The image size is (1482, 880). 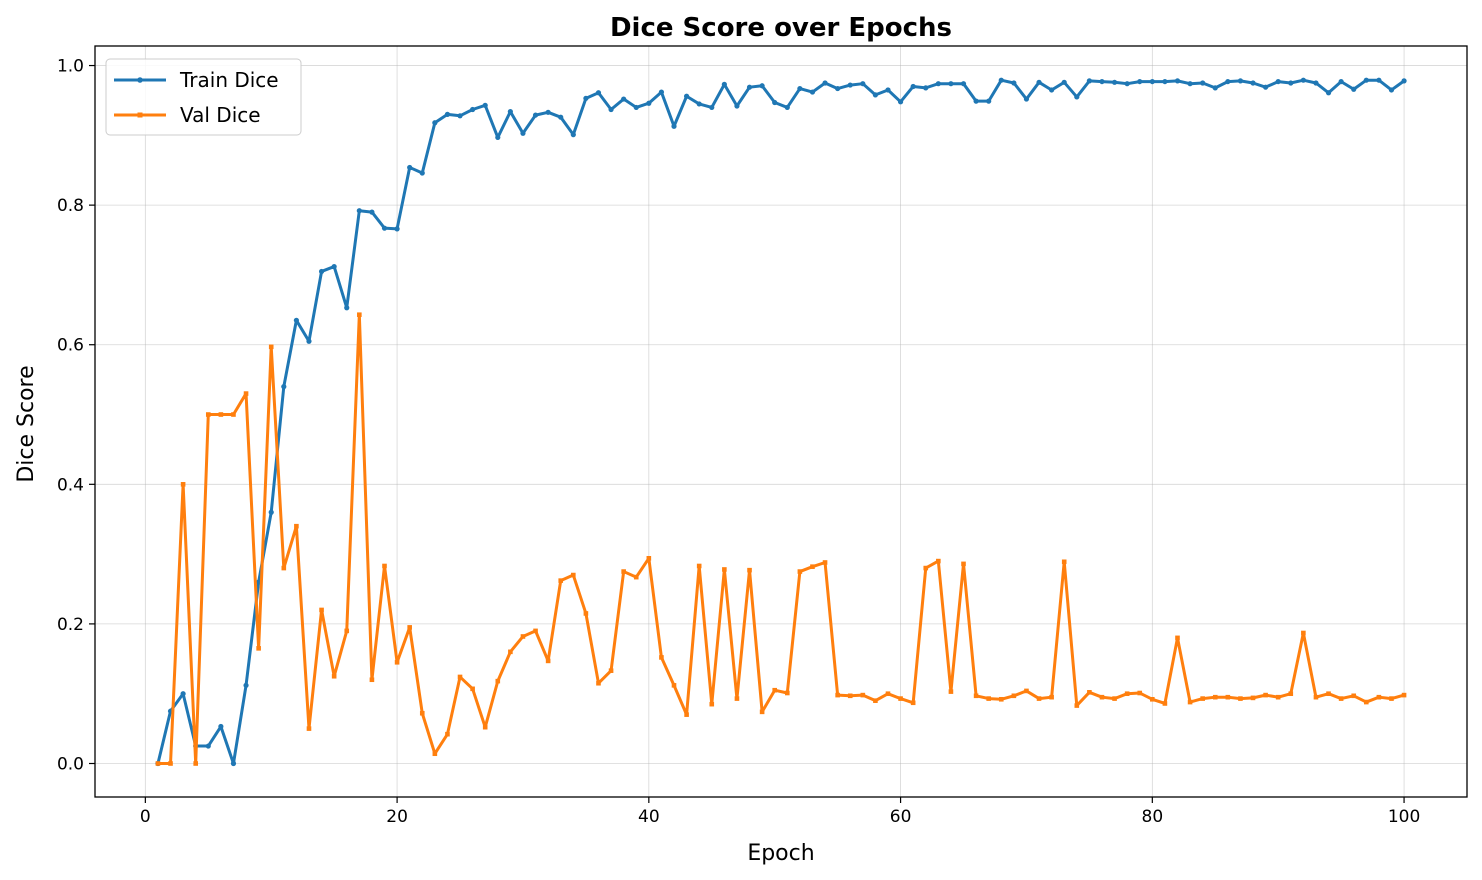 What do you see at coordinates (70, 764) in the screenshot?
I see `y-tick-label: 0.0` at bounding box center [70, 764].